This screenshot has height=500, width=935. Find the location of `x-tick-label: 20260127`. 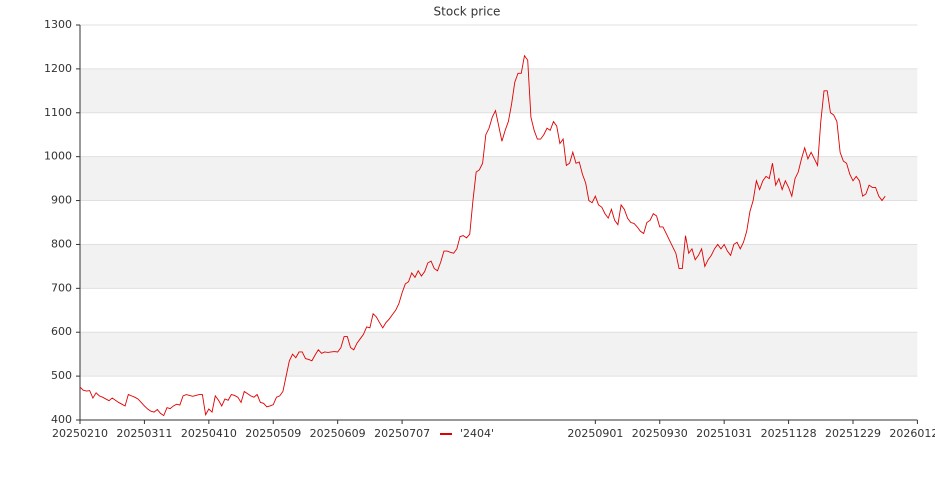

x-tick-label: 20260127 is located at coordinates (912, 433).